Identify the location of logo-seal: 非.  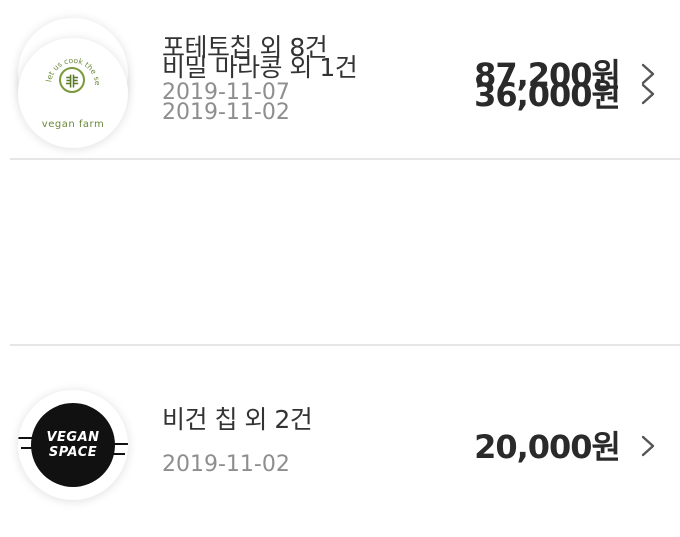
(72, 80).